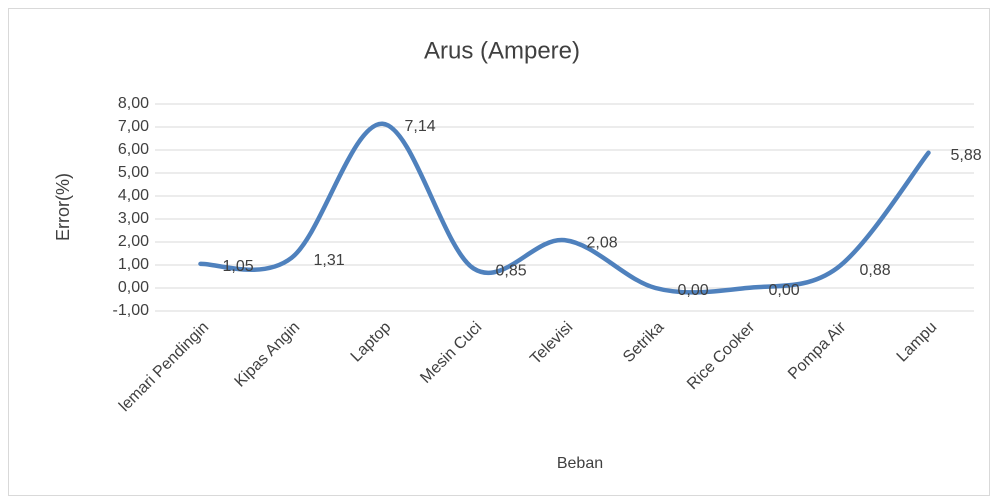 The image size is (997, 504). I want to click on data-label: 0,88, so click(875, 270).